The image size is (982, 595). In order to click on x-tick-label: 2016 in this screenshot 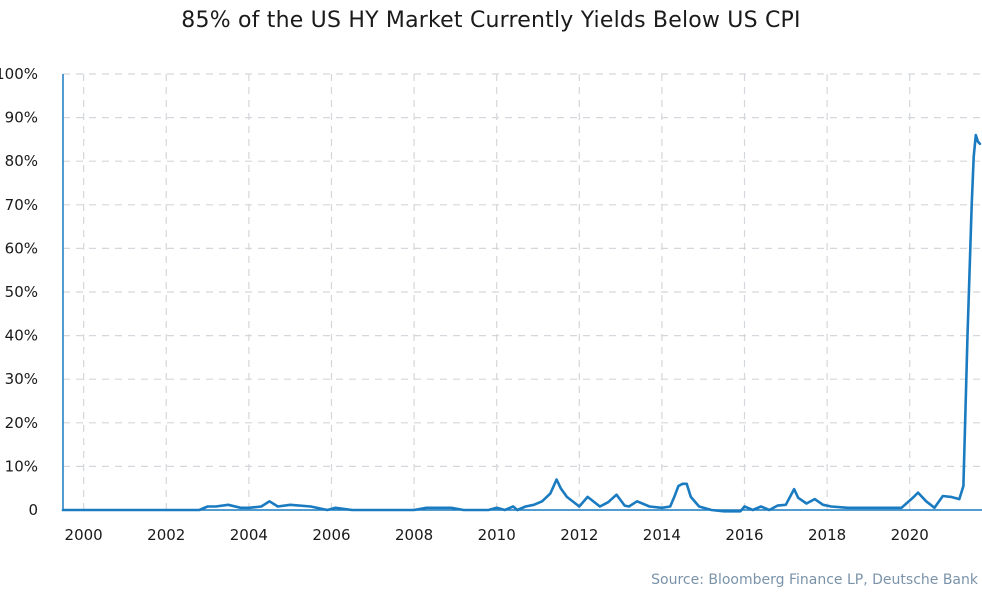, I will do `click(744, 535)`.